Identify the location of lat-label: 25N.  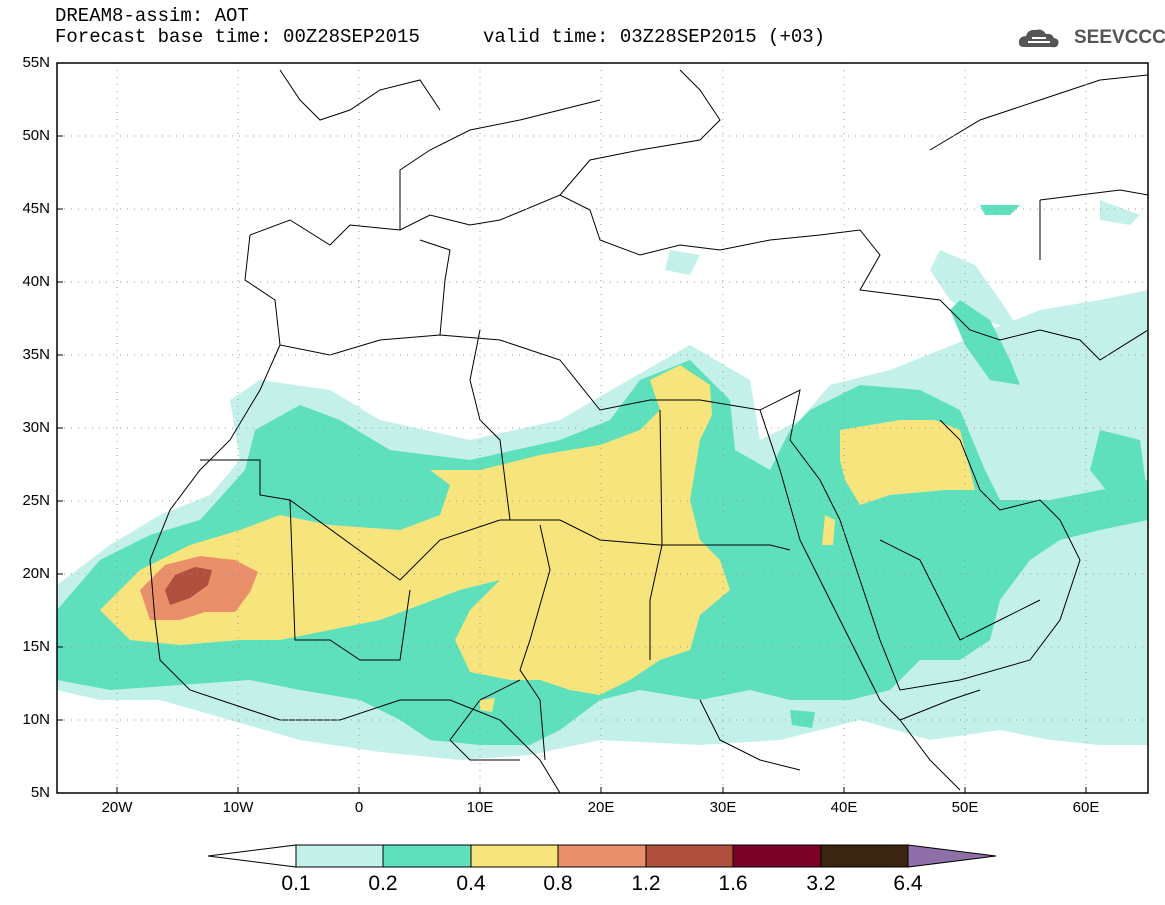
(36, 500).